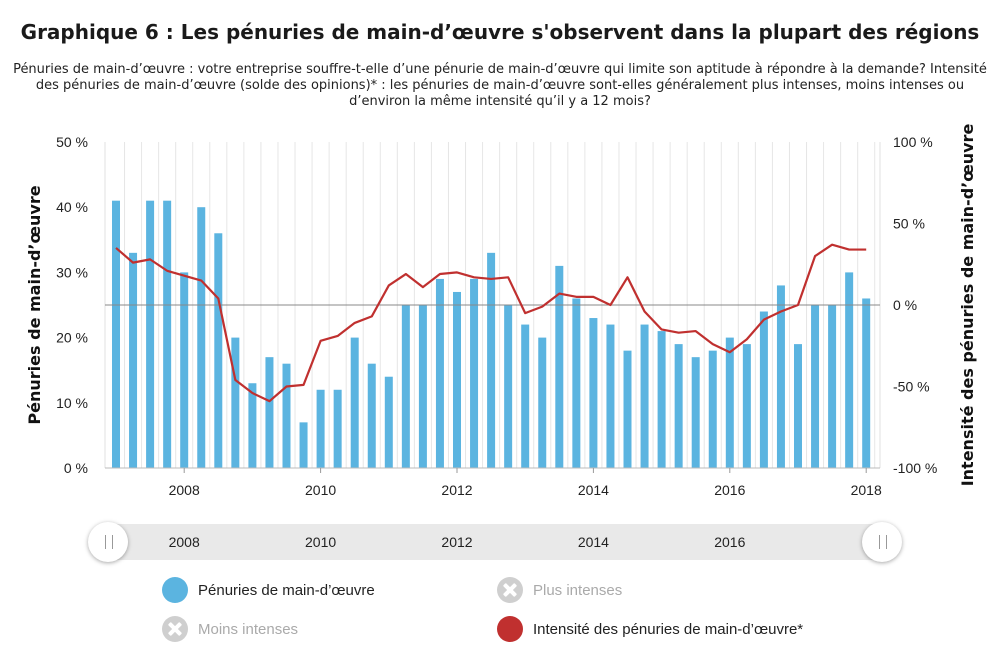  What do you see at coordinates (593, 490) in the screenshot?
I see `x-tick-label: 2014` at bounding box center [593, 490].